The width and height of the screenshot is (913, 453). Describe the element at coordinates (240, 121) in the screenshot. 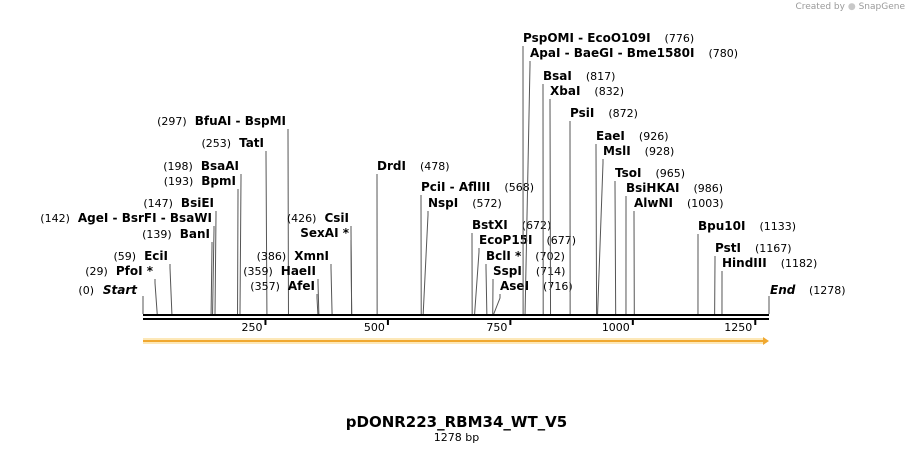

I see `site-name: BfuAI - BspMI` at that location.